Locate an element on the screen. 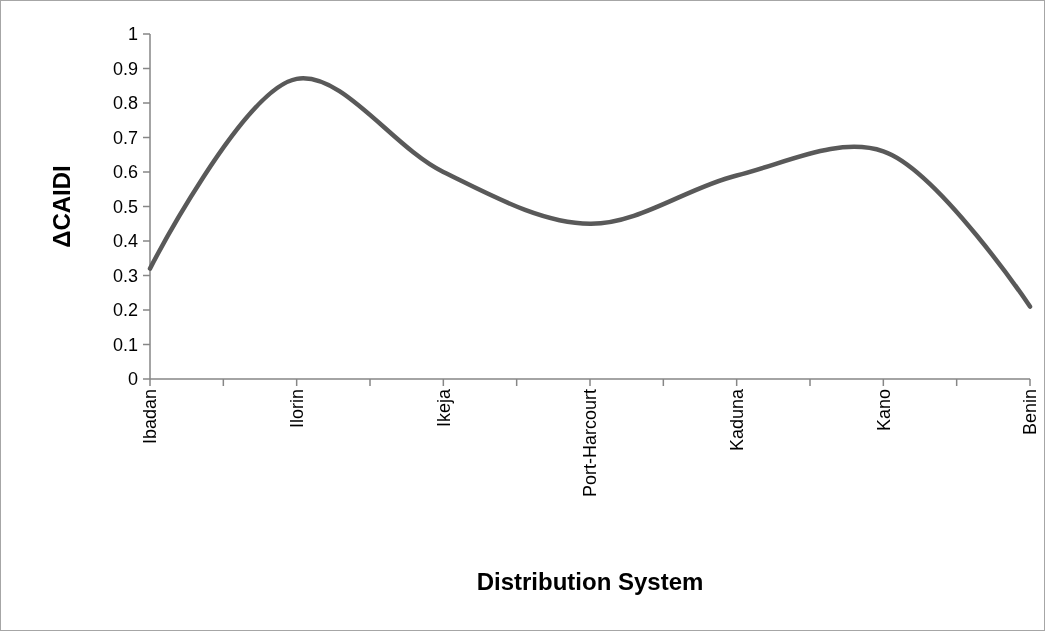  x-tick-label: Ikeja is located at coordinates (443, 408).